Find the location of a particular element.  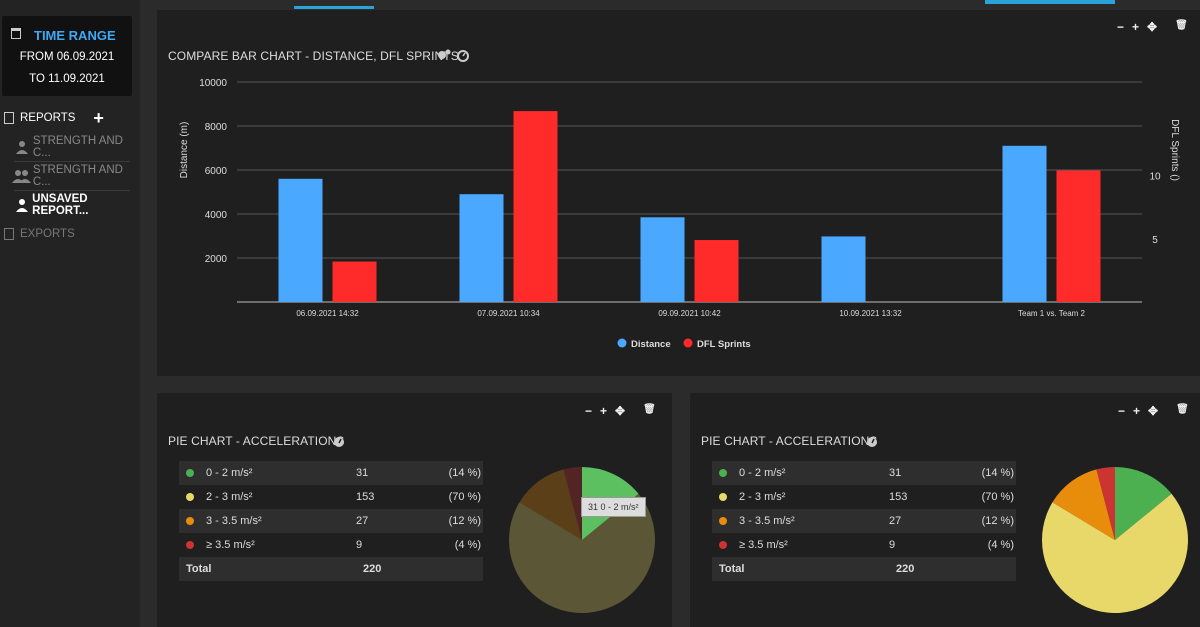

legend-sprints: DFL Sprints is located at coordinates (724, 344).